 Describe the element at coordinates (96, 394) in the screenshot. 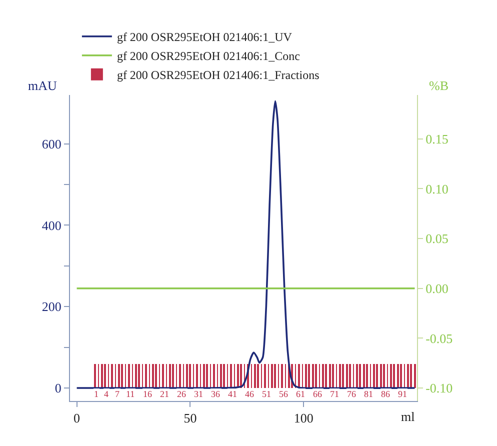

I see `annotation: 1` at that location.